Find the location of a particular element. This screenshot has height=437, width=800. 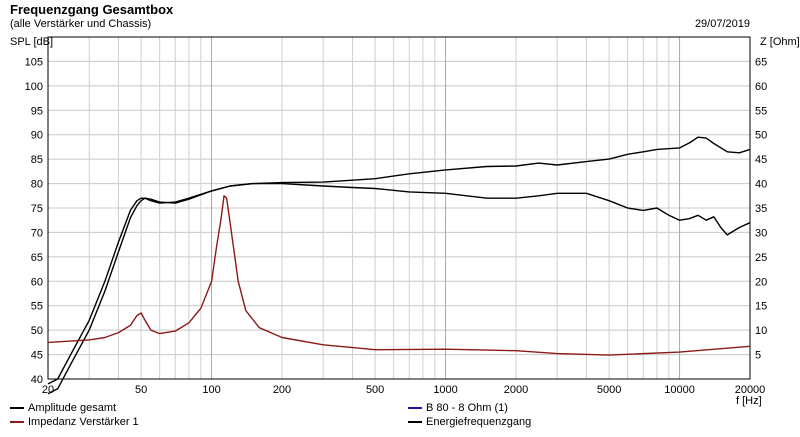

y2-tick-label: 30 is located at coordinates (761, 233).